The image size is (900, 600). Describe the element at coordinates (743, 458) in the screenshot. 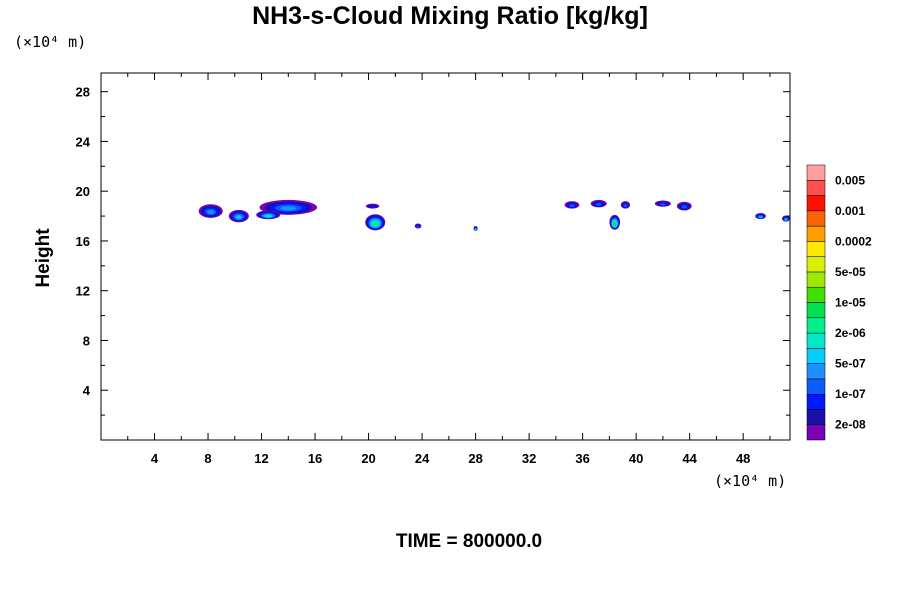

I see `x-tick-label: 48` at that location.